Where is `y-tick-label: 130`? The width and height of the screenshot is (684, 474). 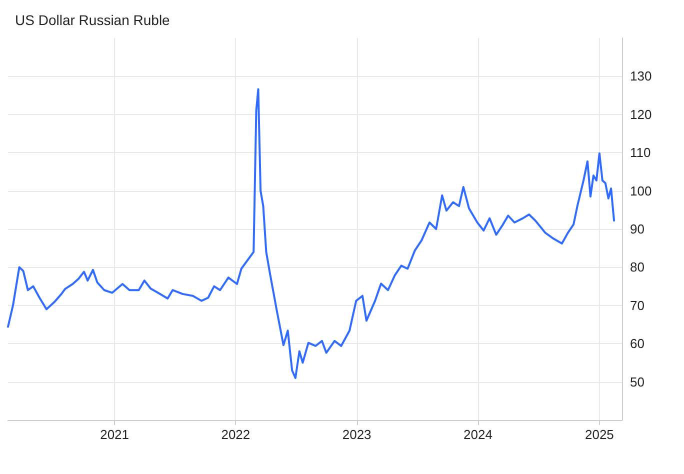 y-tick-label: 130 is located at coordinates (641, 76).